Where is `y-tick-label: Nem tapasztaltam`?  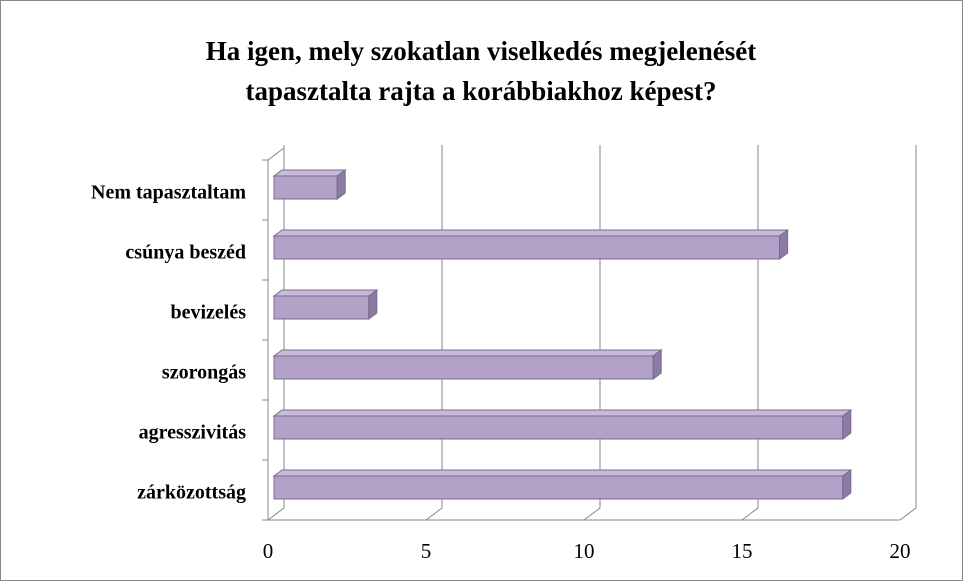
y-tick-label: Nem tapasztaltam is located at coordinates (168, 193).